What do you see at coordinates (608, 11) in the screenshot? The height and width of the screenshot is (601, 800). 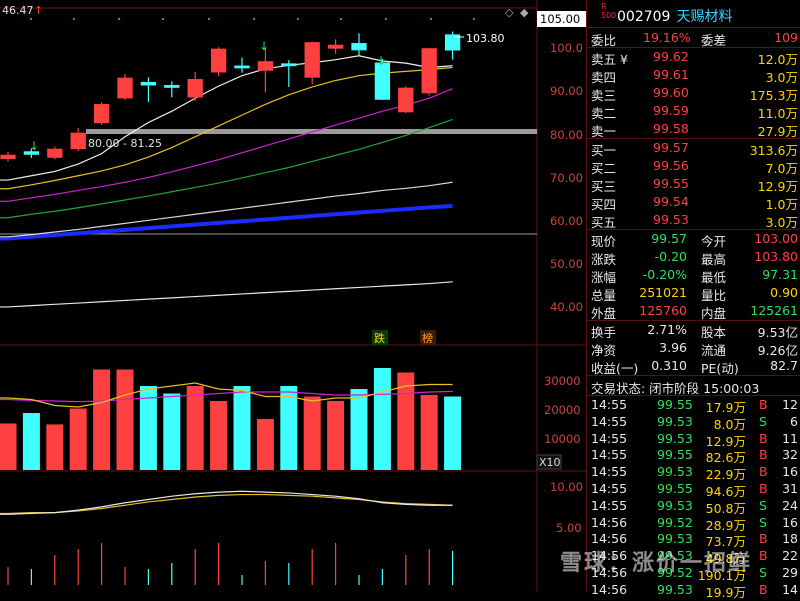 I see `rating-badge: R 500` at bounding box center [608, 11].